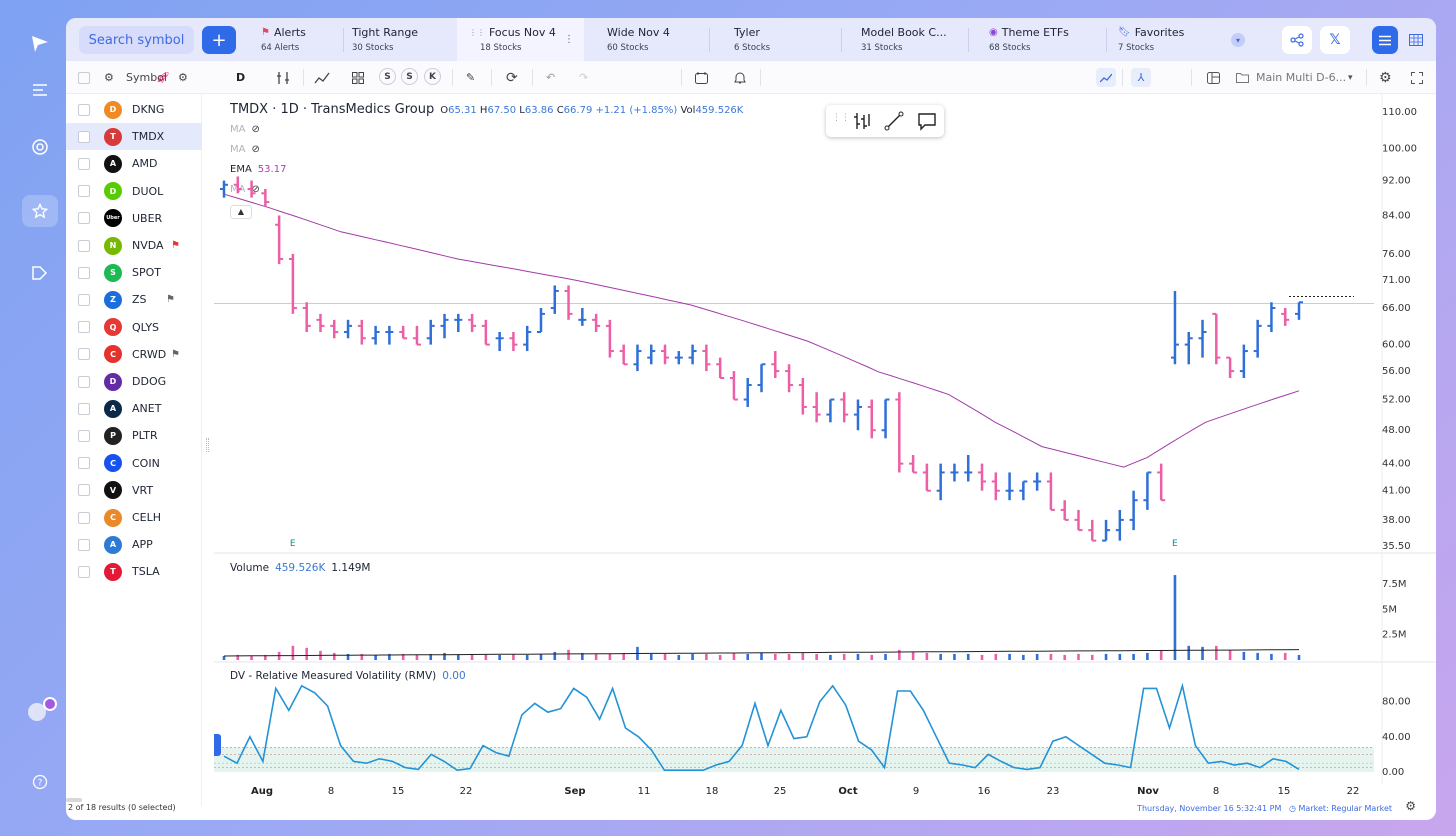  What do you see at coordinates (1297, 40) in the screenshot?
I see `share-icon` at bounding box center [1297, 40].